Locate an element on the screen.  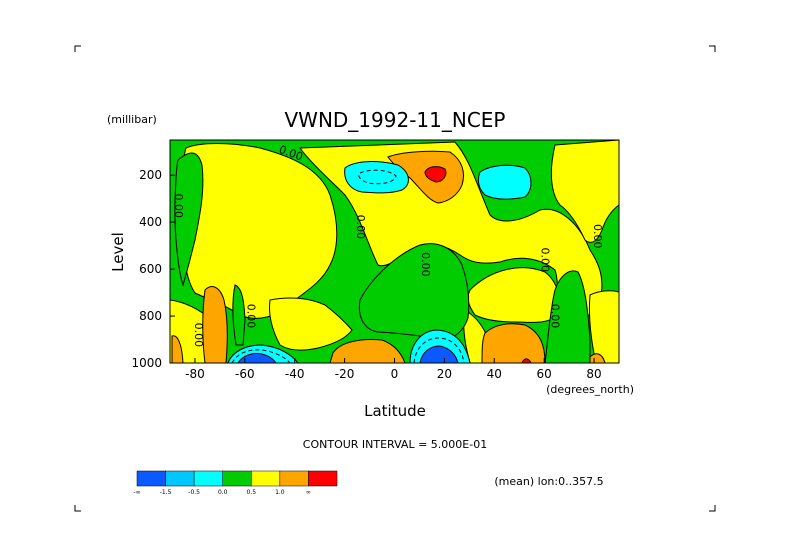
x-tick-label: 0 is located at coordinates (395, 374).